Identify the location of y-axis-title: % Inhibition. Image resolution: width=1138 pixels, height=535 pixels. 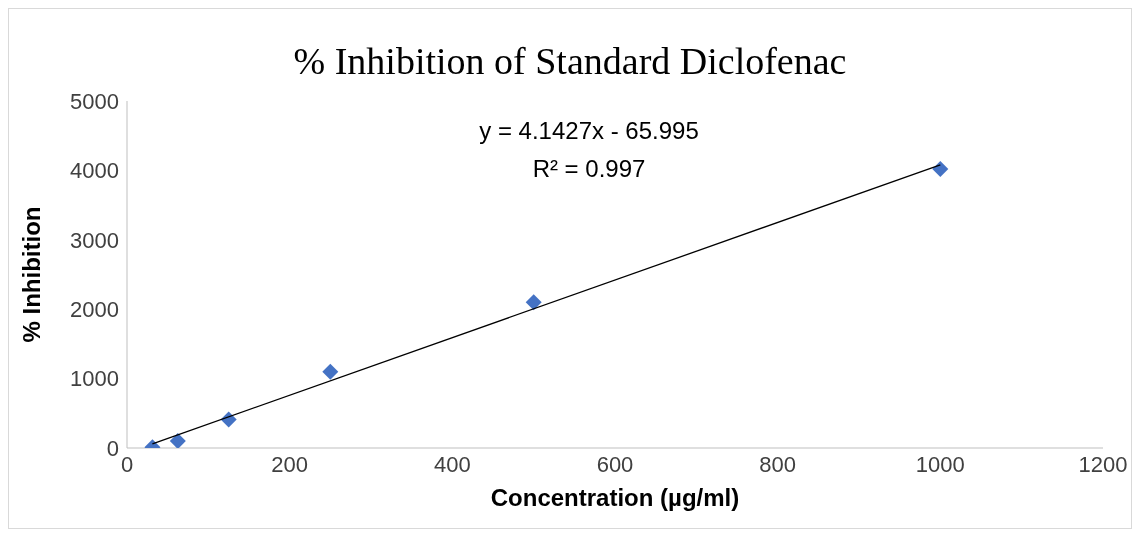
(31, 274).